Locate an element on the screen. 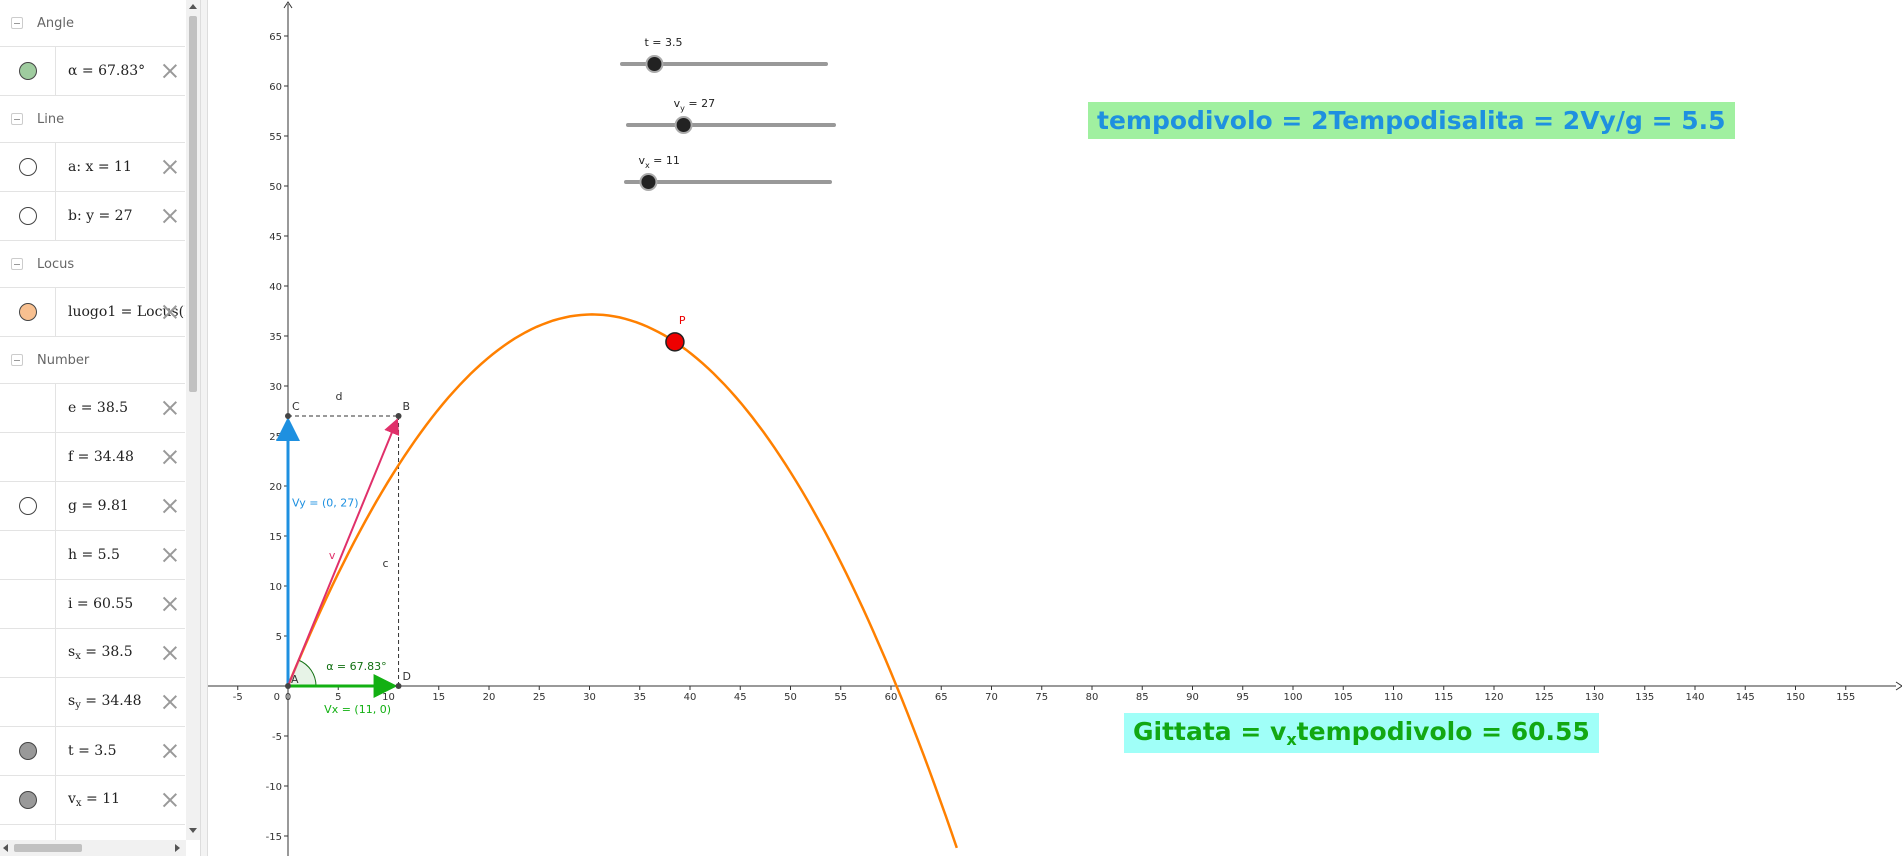  algebra-item: α = 67.83° is located at coordinates (92, 71).